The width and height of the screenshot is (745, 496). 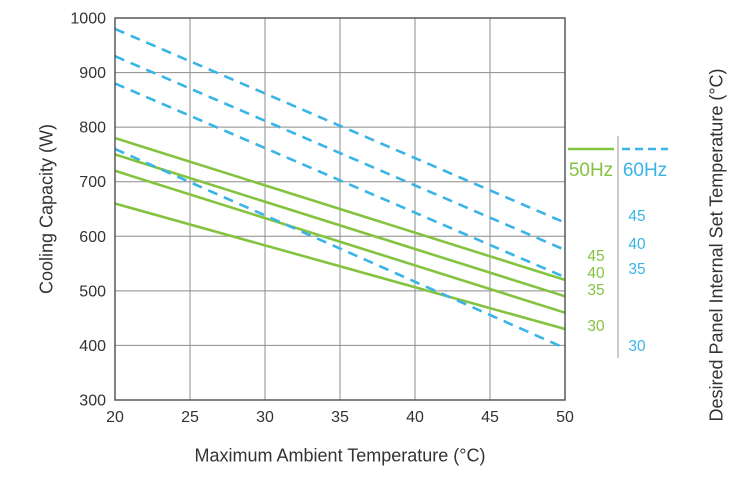 What do you see at coordinates (596, 326) in the screenshot?
I see `set-temp-label-50hz-30: 30` at bounding box center [596, 326].